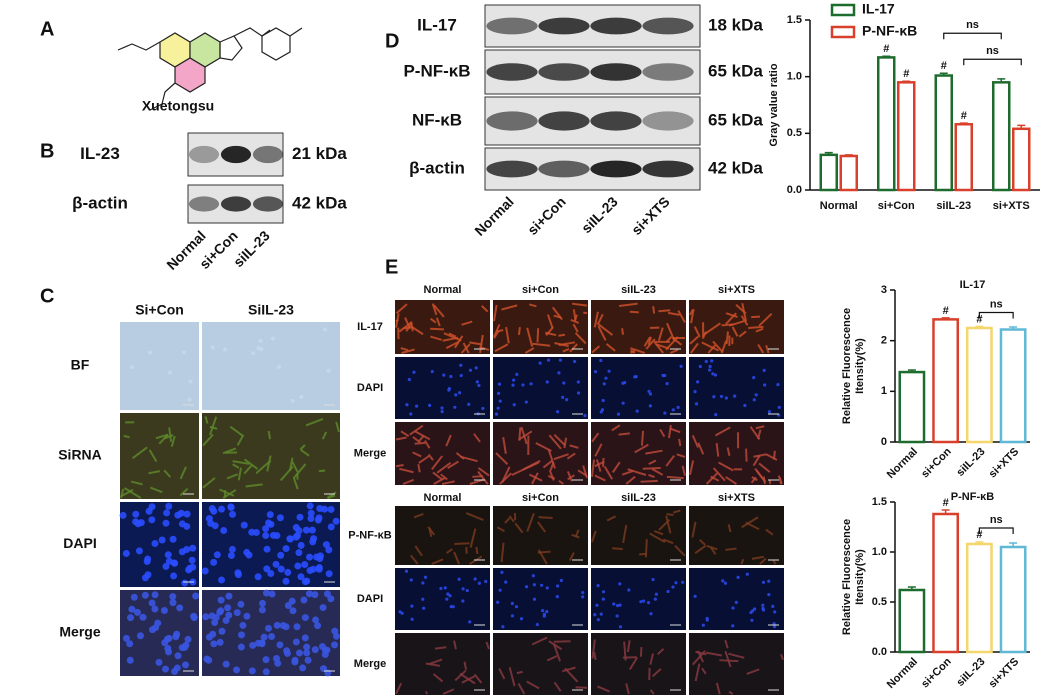  What do you see at coordinates (271, 310) in the screenshot?
I see `column-header: SiIL-23` at bounding box center [271, 310].